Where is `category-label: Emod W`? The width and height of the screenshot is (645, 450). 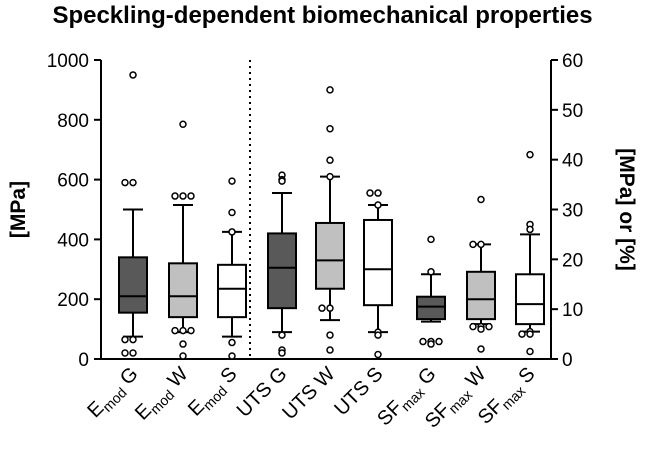 category-label: Emod W is located at coordinates (163, 395).